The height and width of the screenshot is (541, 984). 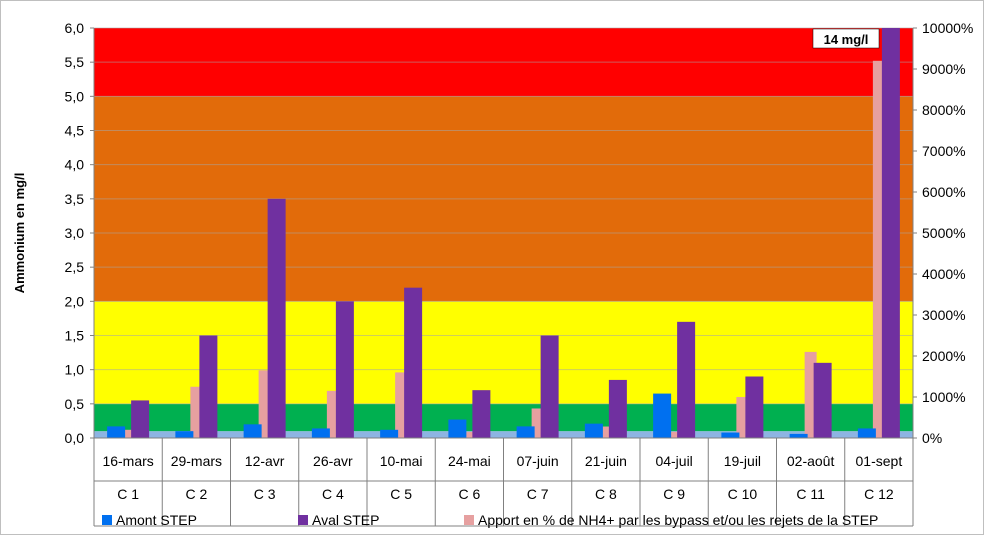 What do you see at coordinates (75, 28) in the screenshot?
I see `y-tick-label-12: 6,0` at bounding box center [75, 28].